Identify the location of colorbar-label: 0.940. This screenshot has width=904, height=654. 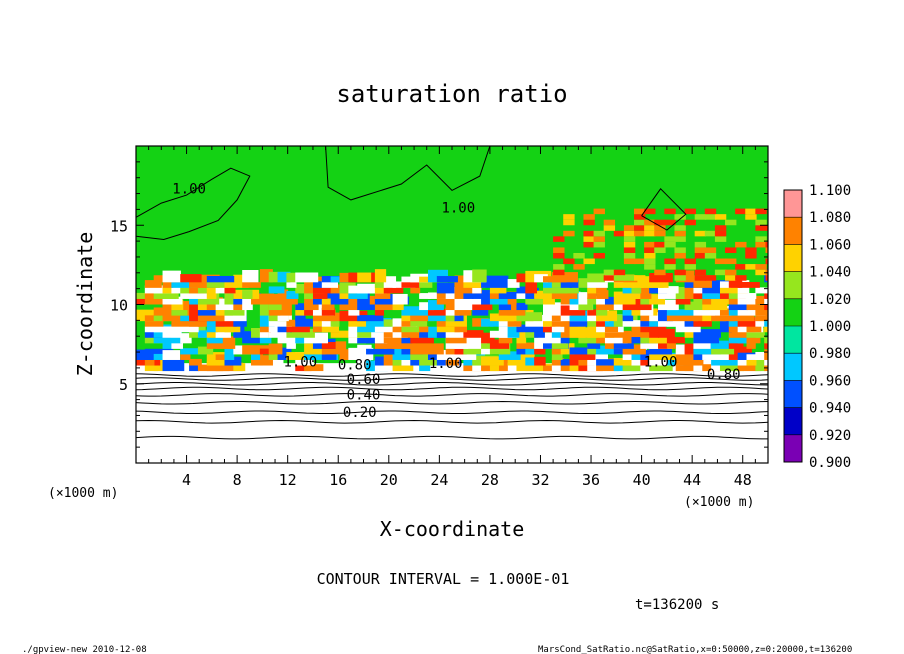
(830, 409).